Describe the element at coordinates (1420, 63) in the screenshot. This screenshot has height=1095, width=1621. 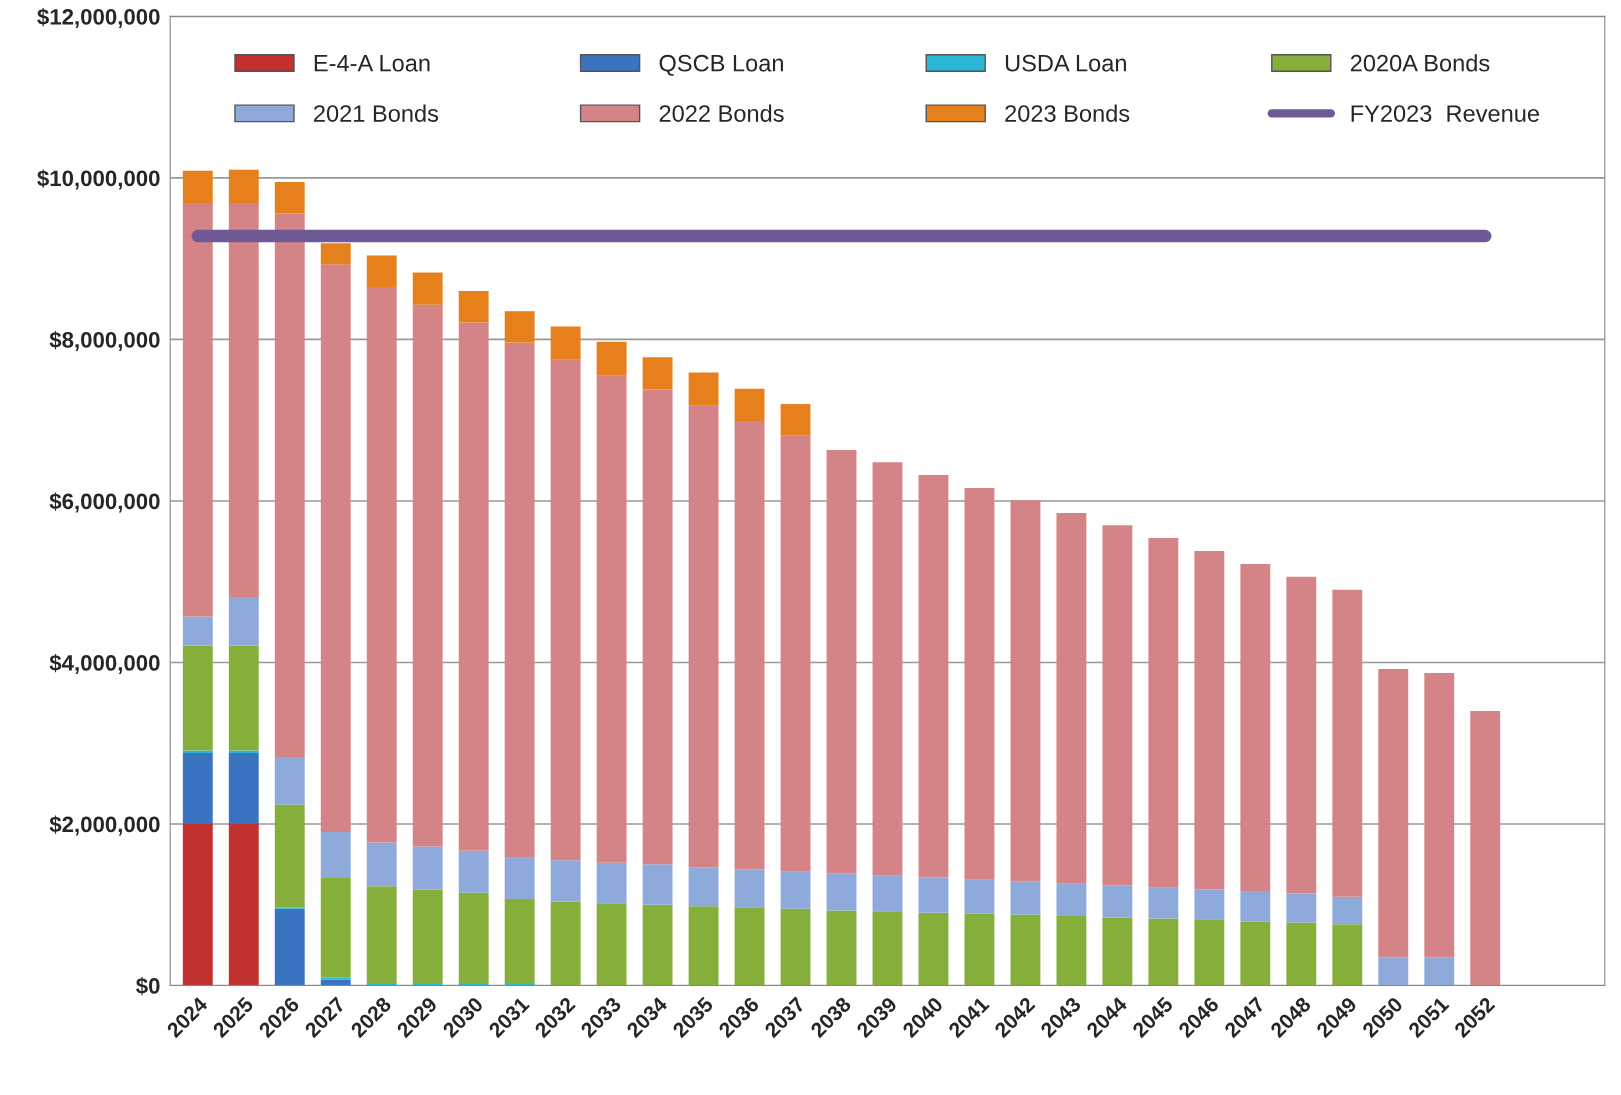
I see `legend-label: 2020A Bonds` at that location.